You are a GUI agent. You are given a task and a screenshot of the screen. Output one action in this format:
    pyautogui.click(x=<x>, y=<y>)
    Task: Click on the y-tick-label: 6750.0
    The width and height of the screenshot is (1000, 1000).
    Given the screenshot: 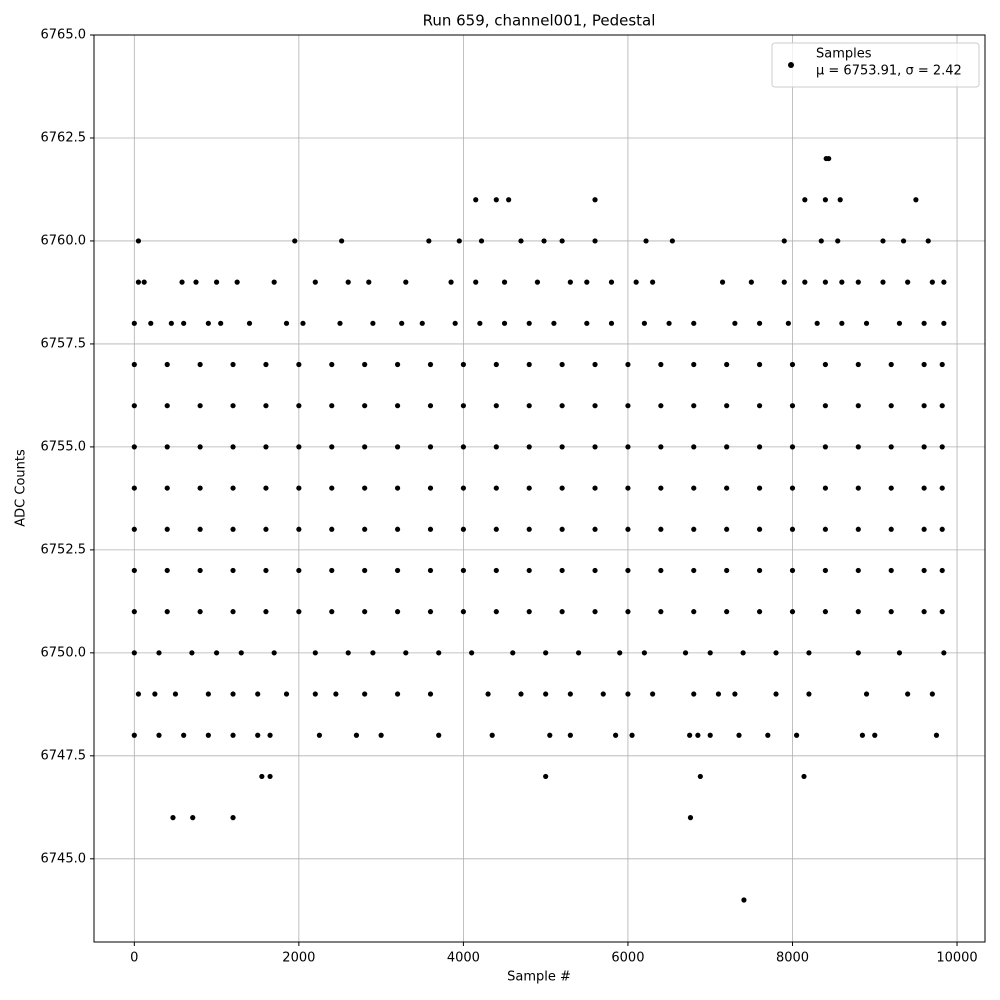 What is the action you would take?
    pyautogui.click(x=64, y=652)
    